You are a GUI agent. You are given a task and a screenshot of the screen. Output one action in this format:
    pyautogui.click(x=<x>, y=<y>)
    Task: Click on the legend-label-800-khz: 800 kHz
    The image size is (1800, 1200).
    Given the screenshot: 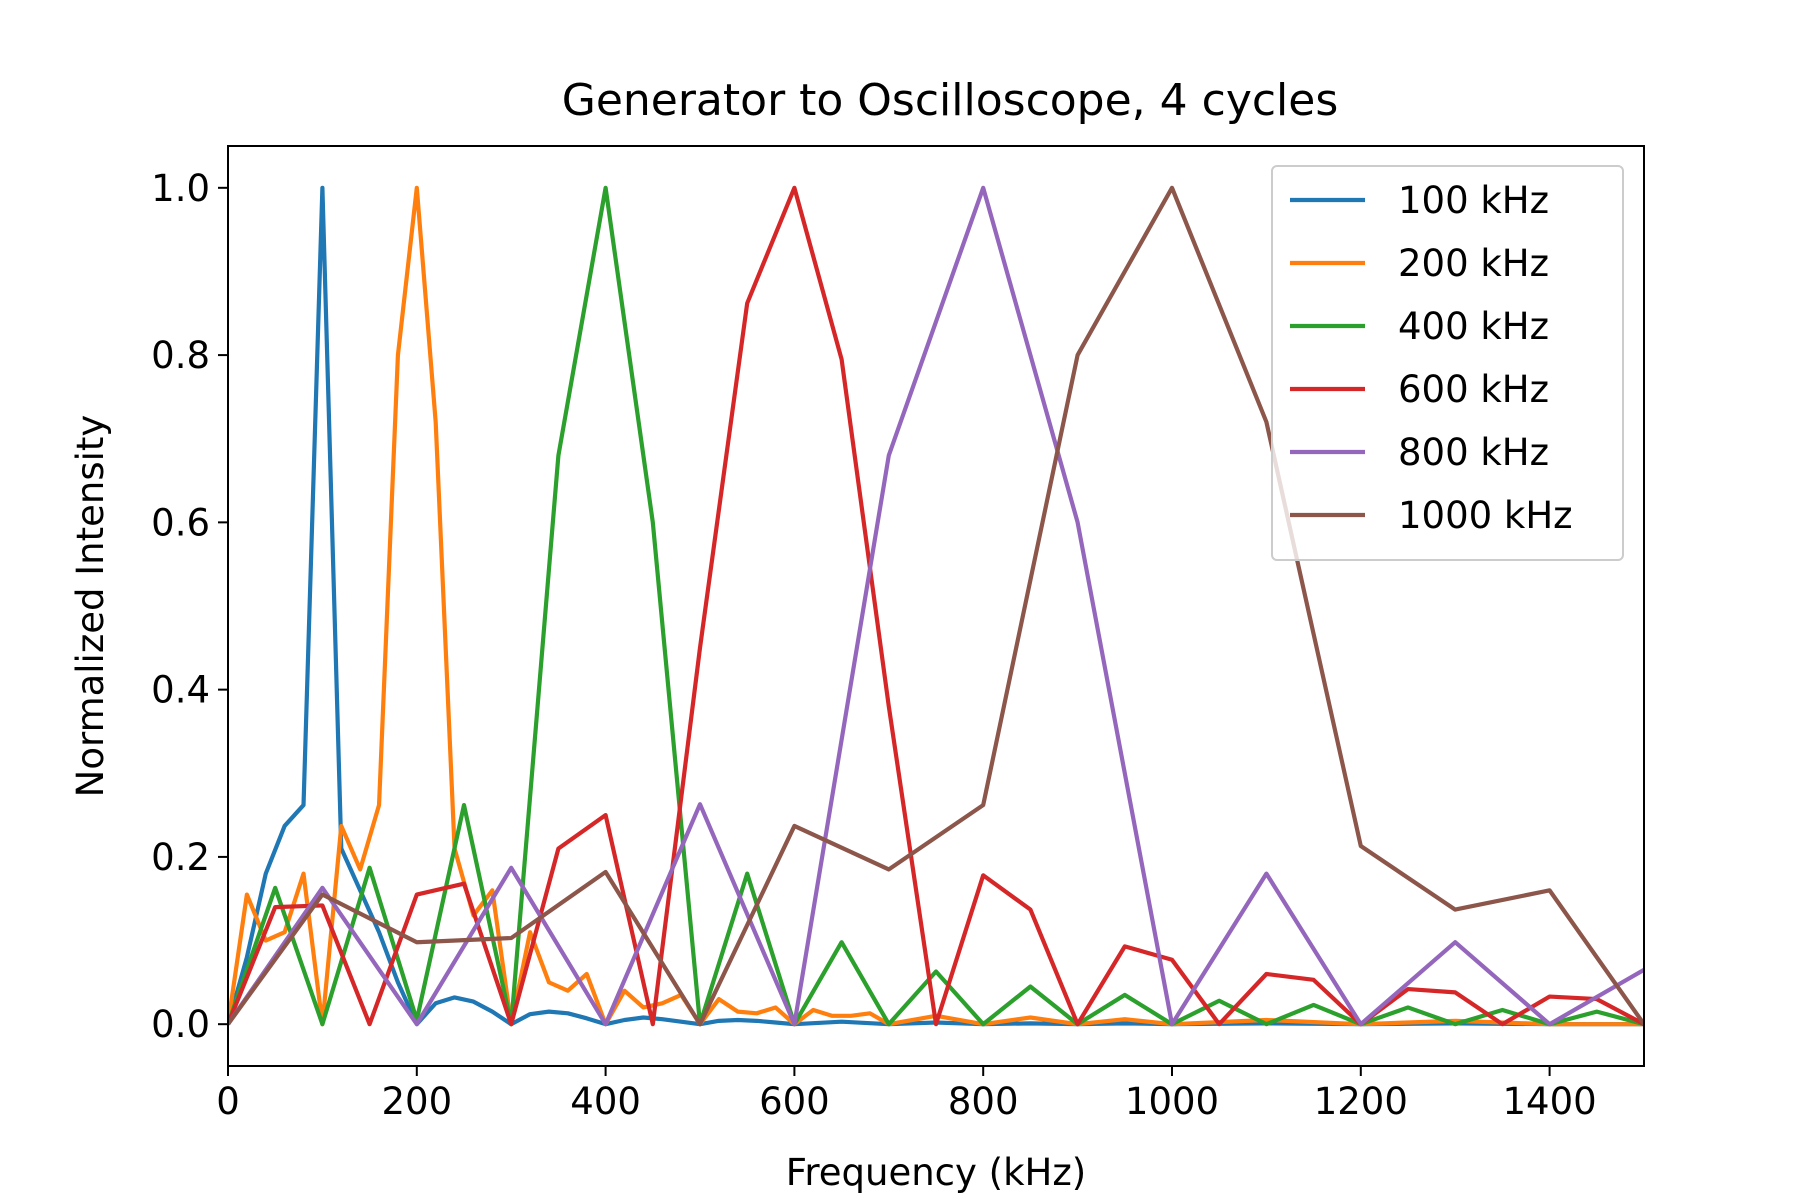 What is the action you would take?
    pyautogui.click(x=1473, y=452)
    